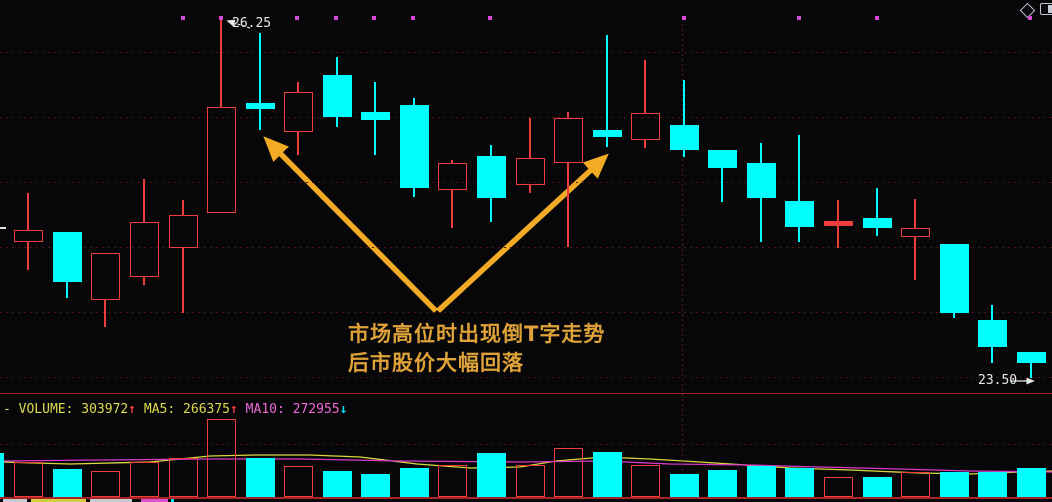  Describe the element at coordinates (265, 409) in the screenshot. I see `ma10-label: MA10:` at that location.